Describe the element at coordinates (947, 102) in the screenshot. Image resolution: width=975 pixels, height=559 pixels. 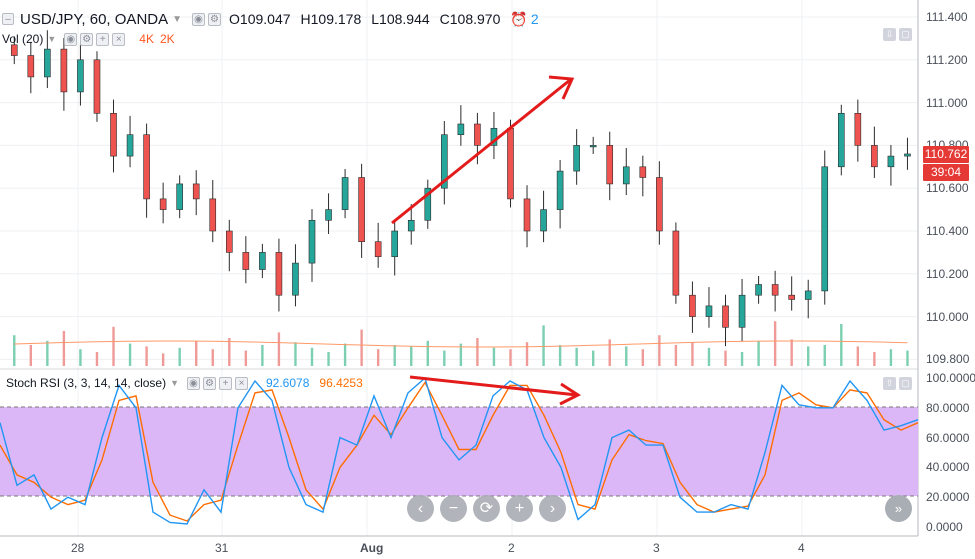
I see `price-axis-label: 111.000` at that location.